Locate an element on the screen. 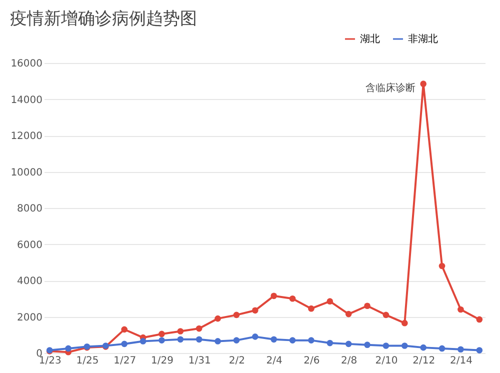  x-tick-label: 2/4 is located at coordinates (274, 361).